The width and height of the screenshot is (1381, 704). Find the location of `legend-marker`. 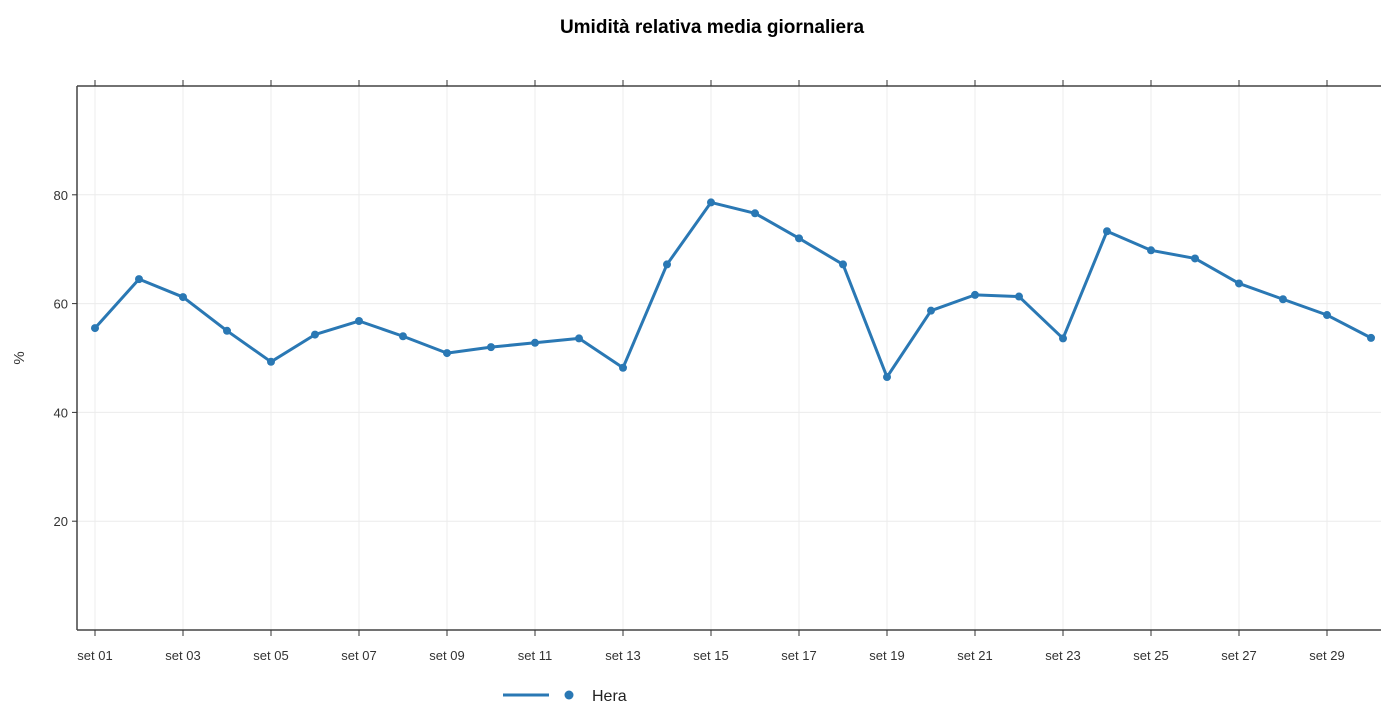

legend-marker is located at coordinates (569, 695).